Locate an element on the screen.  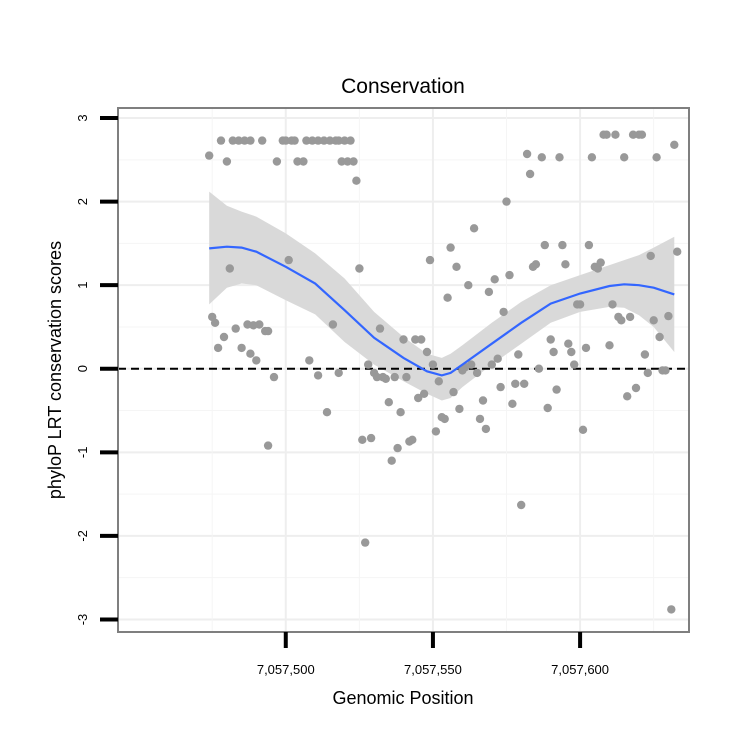
x-tick-label: 7,057,600 is located at coordinates (580, 669).